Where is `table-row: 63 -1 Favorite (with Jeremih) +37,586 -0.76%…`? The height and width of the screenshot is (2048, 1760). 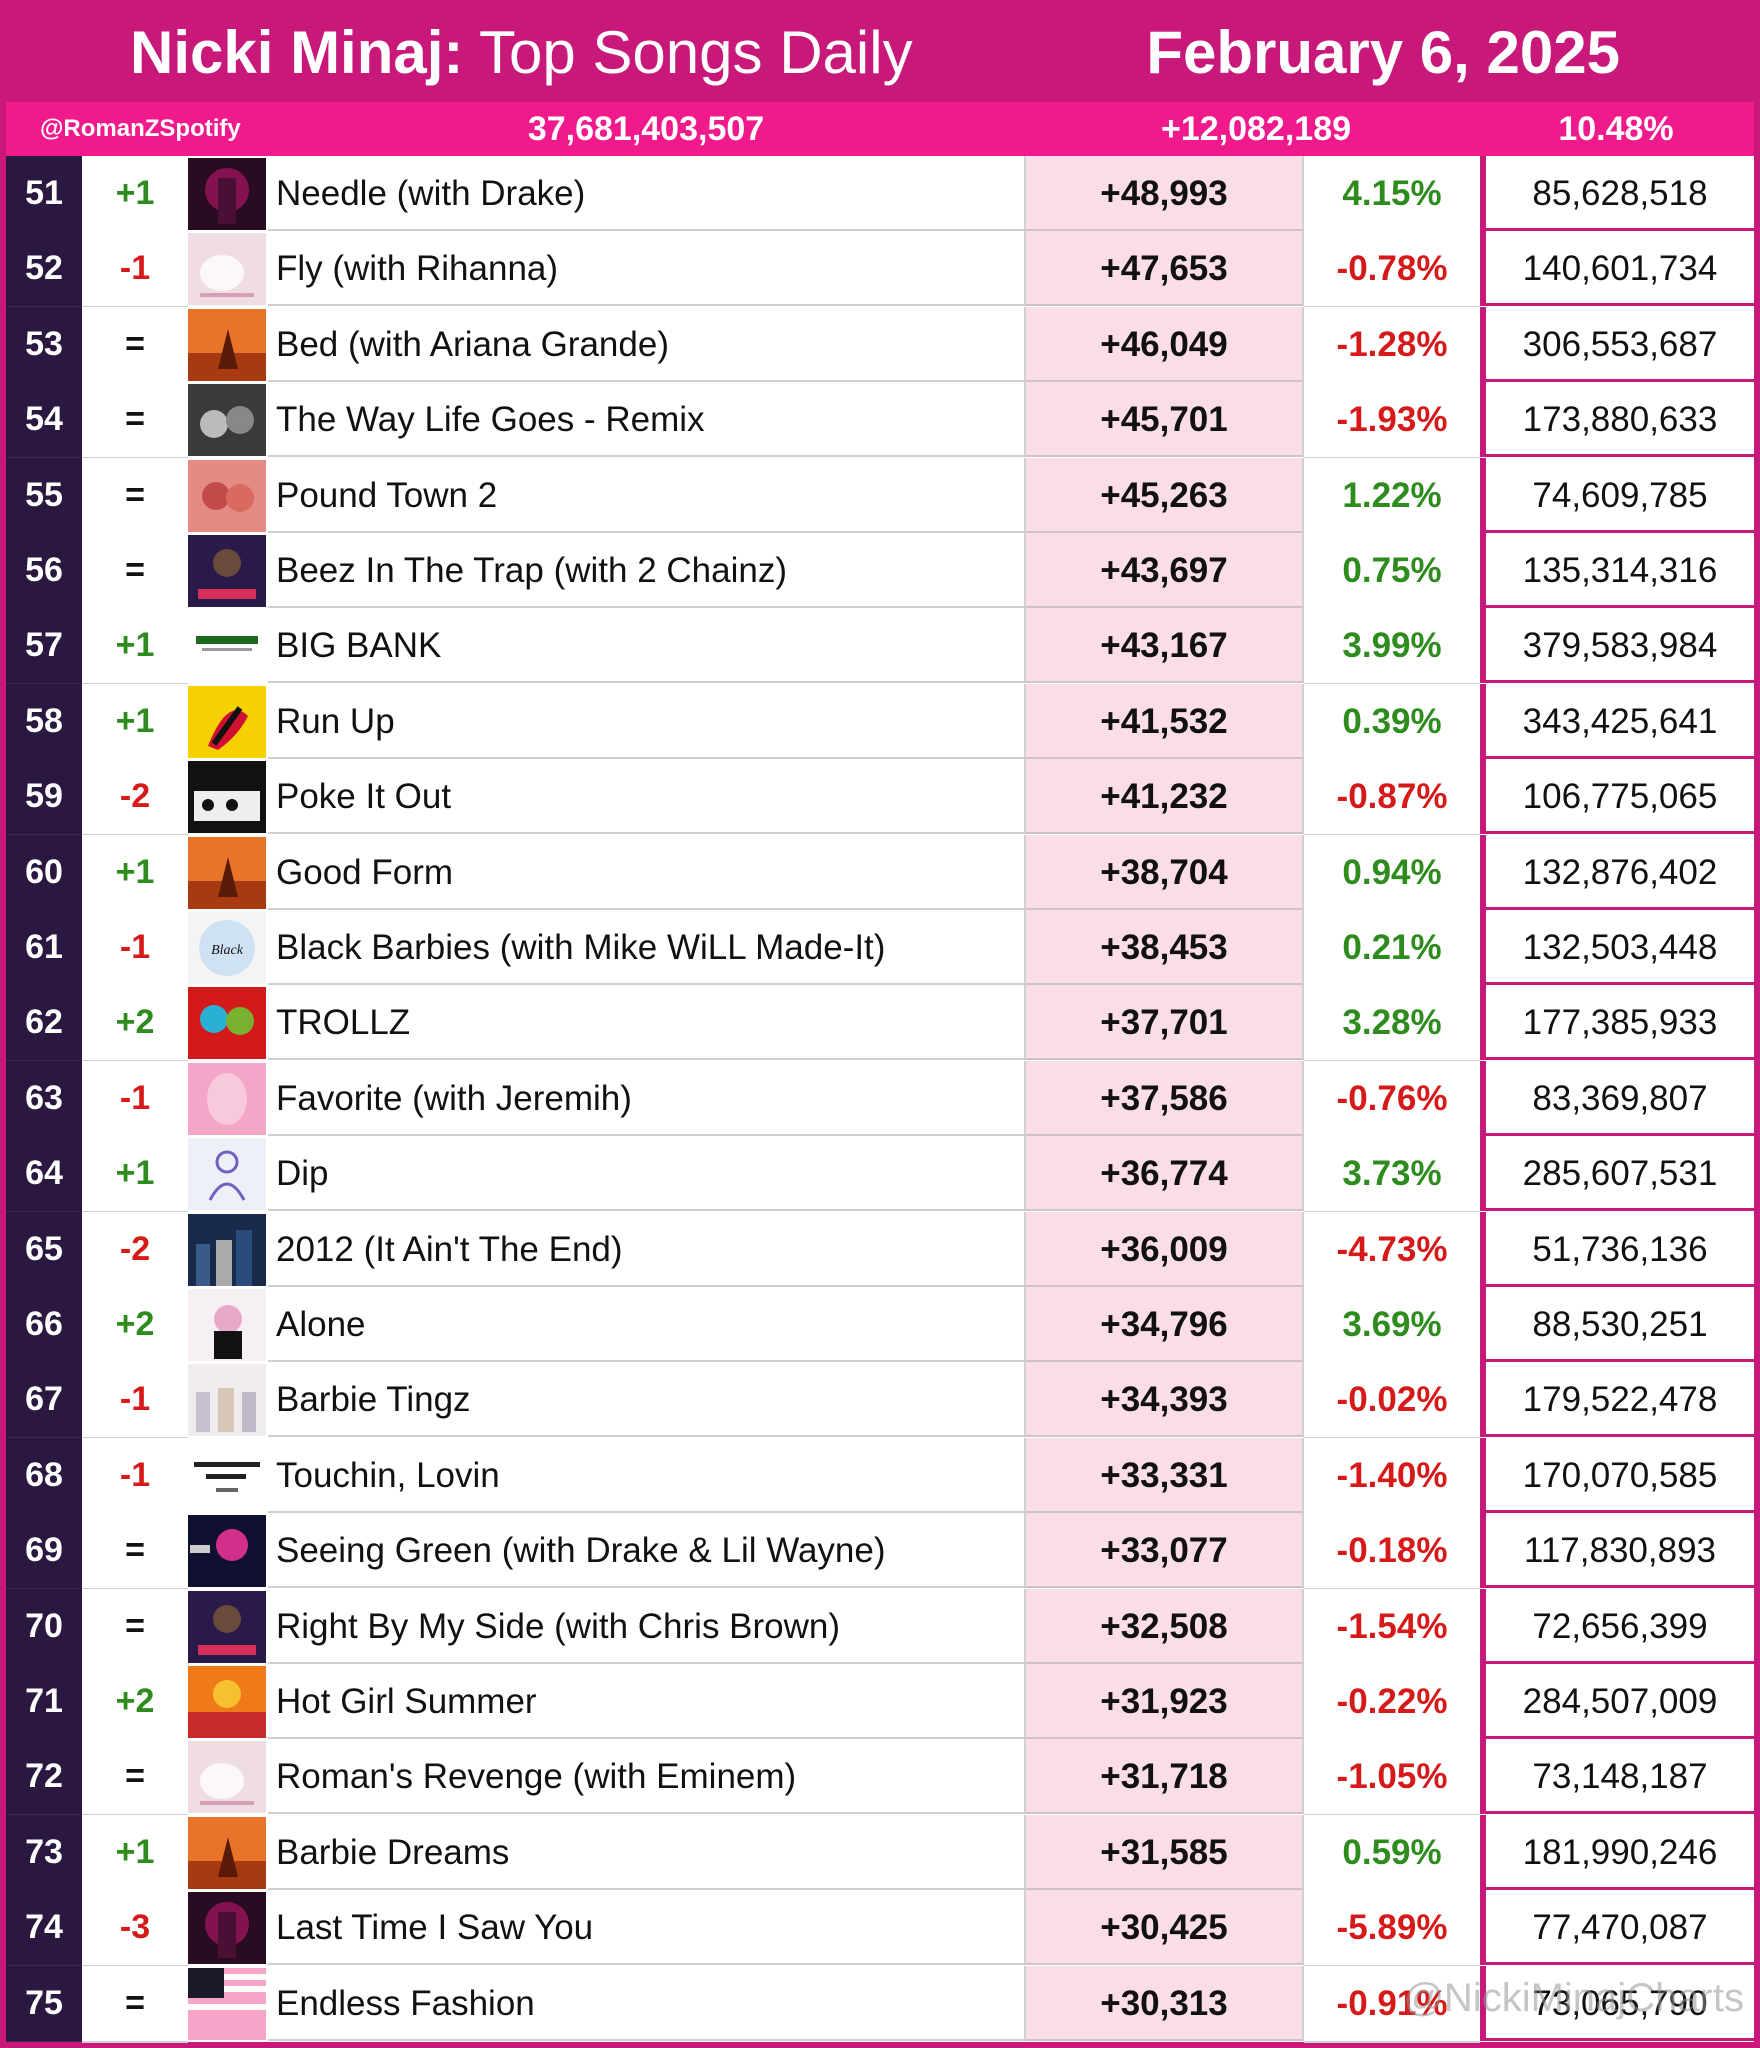 table-row: 63 -1 Favorite (with Jeremih) +37,586 -0.76%… is located at coordinates (880, 1099).